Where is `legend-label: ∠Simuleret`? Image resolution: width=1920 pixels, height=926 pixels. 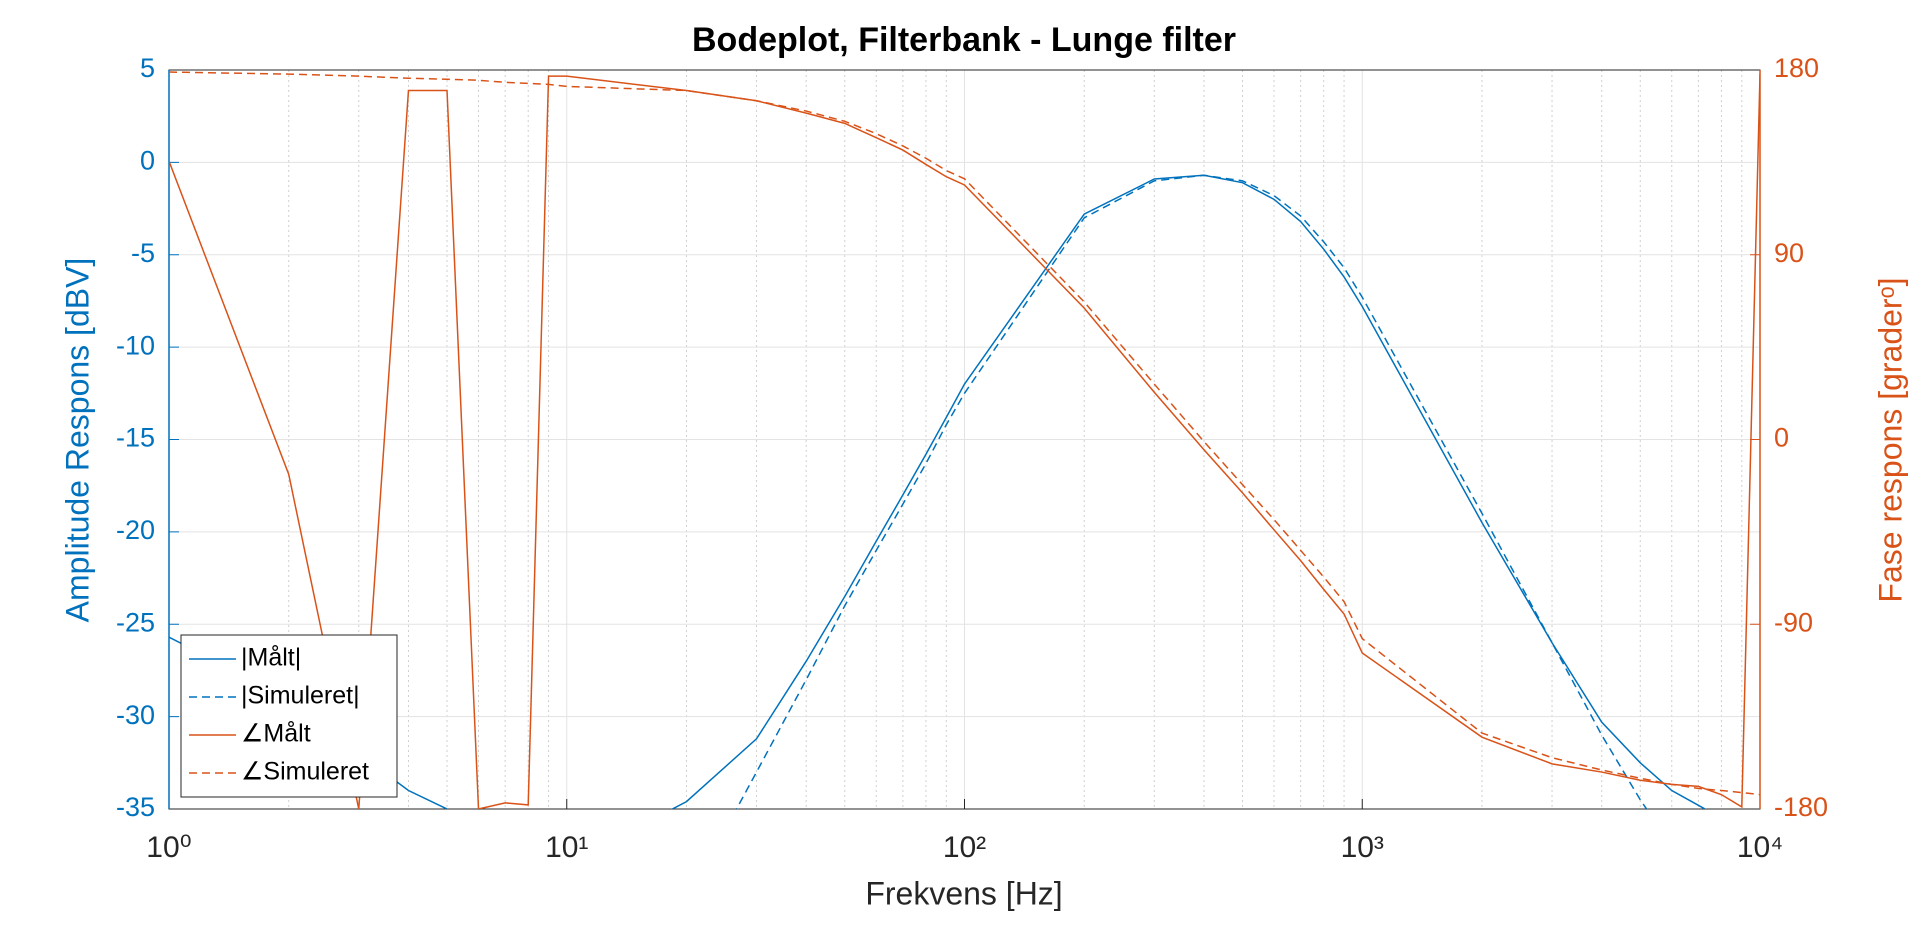
legend-label: ∠Simuleret is located at coordinates (305, 772).